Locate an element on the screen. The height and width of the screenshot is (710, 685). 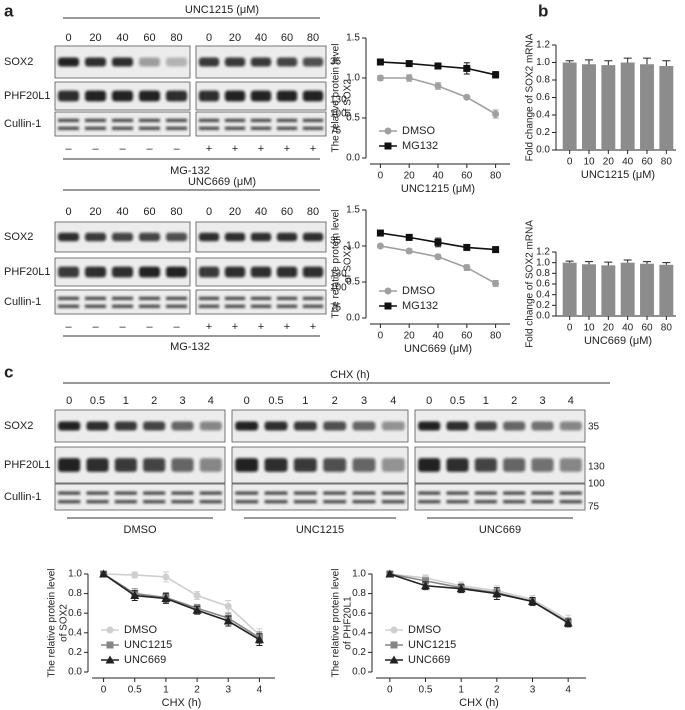
y-axis-title: of SOX2 is located at coordinates (64, 623).